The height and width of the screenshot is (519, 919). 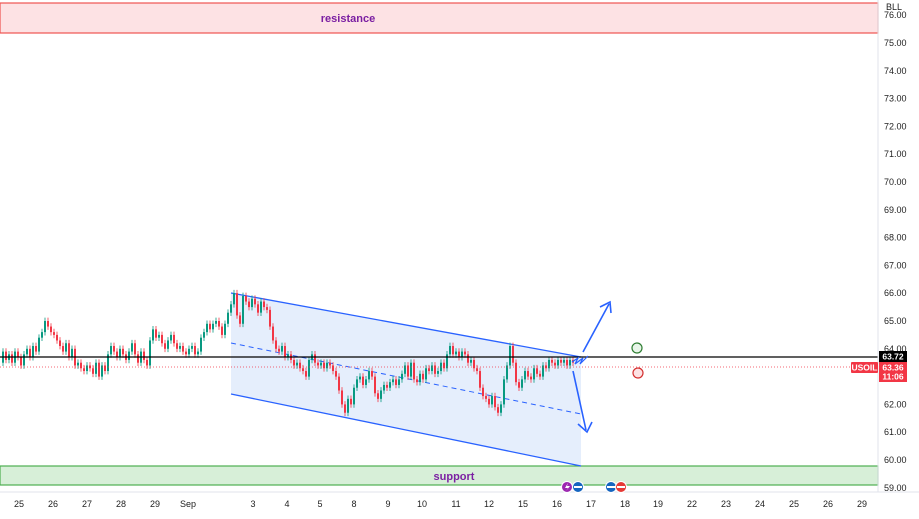 What do you see at coordinates (760, 504) in the screenshot?
I see `x-tick-label: 24` at bounding box center [760, 504].